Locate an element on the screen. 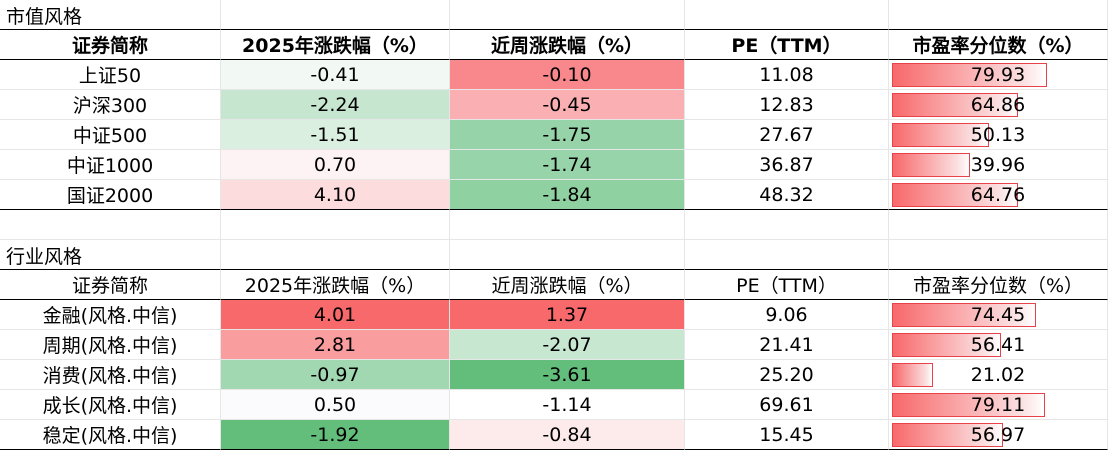 Image resolution: width=1108 pixels, height=460 pixels. pe-percentile-cell: 79.93 is located at coordinates (998, 75).